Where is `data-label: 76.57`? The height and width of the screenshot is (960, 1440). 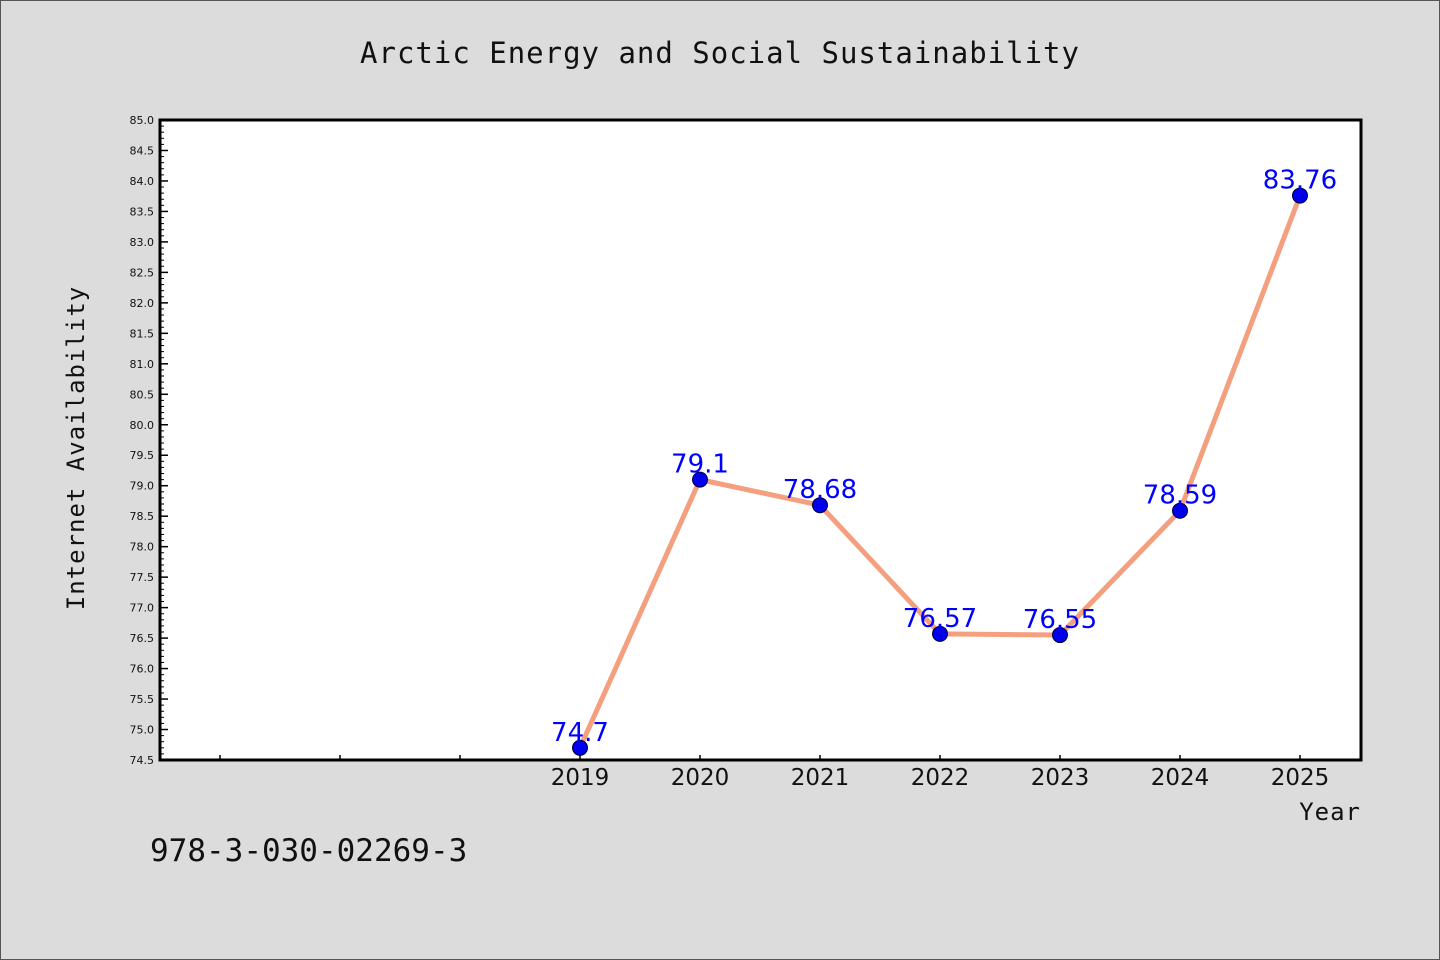 data-label: 76.57 is located at coordinates (940, 619).